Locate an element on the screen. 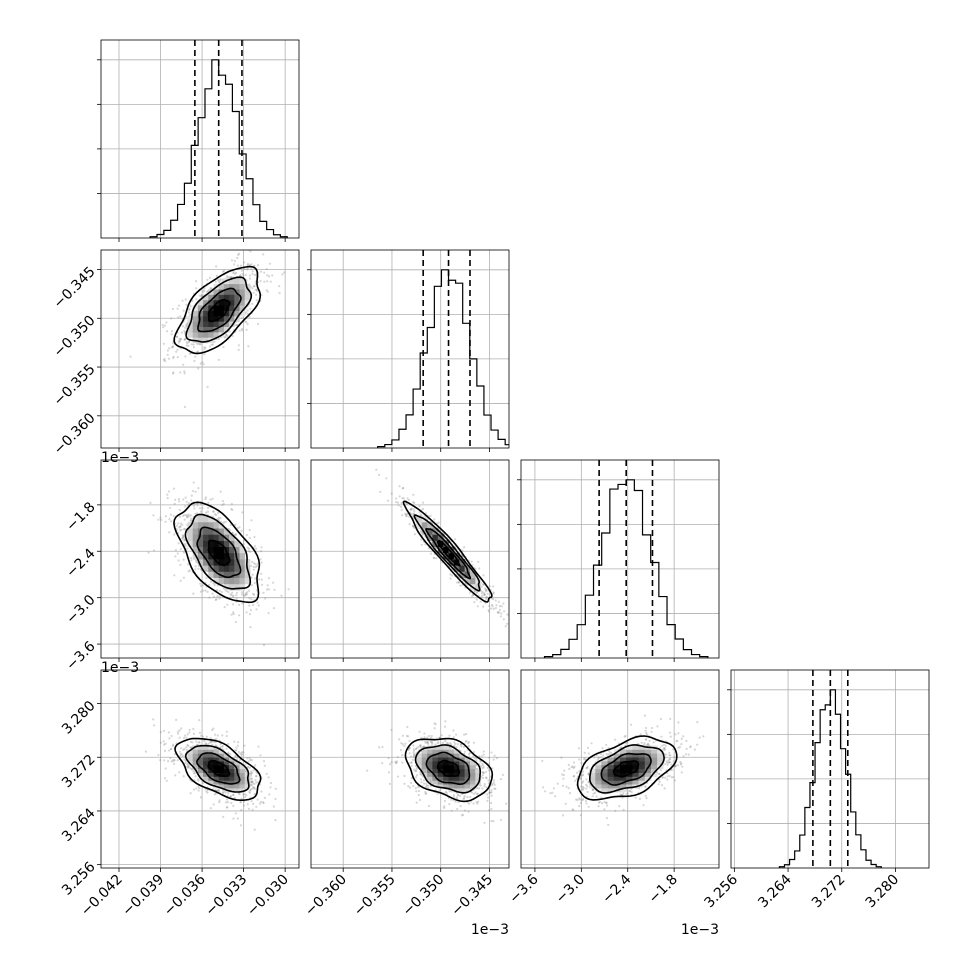 The image size is (970, 970). panel-frame is located at coordinates (200, 559).